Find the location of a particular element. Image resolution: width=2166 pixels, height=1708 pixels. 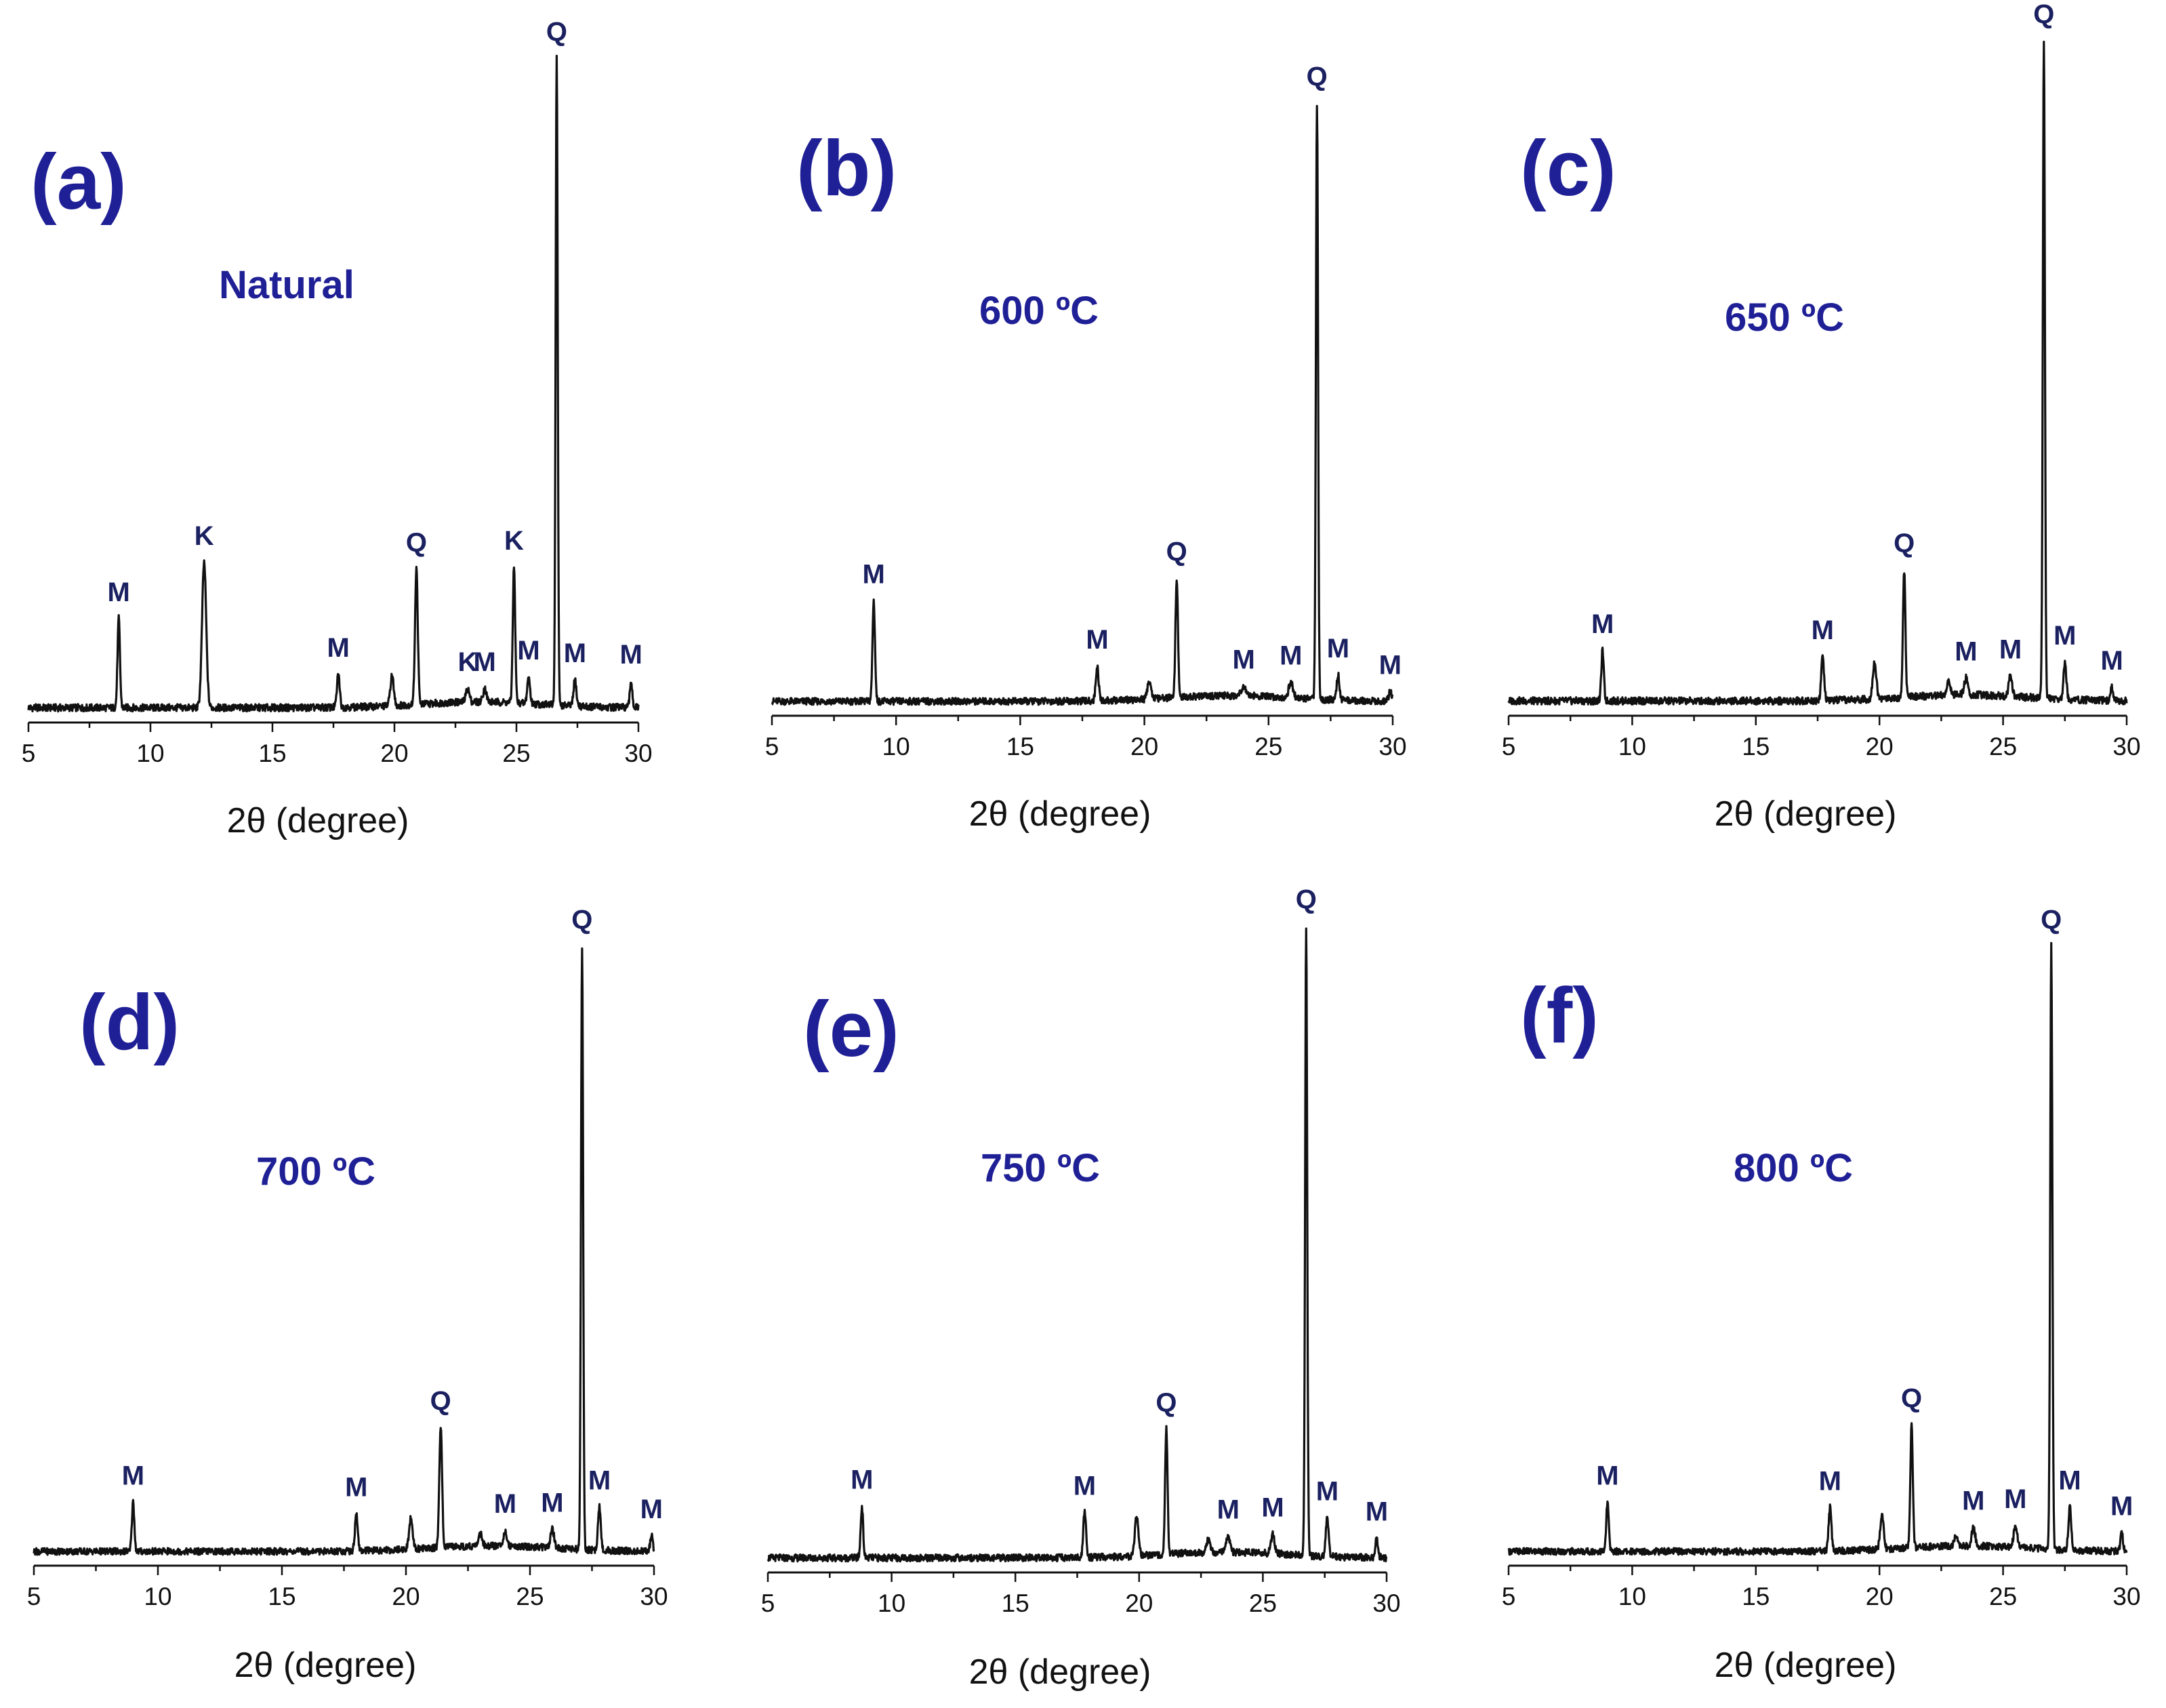

panel-letter: (d) is located at coordinates (129, 1022).